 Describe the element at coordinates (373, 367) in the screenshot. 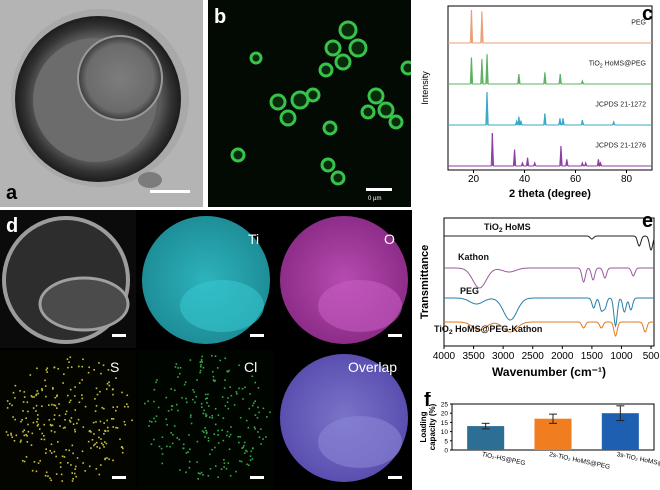

I see `overlap-map-label: Overlap` at that location.